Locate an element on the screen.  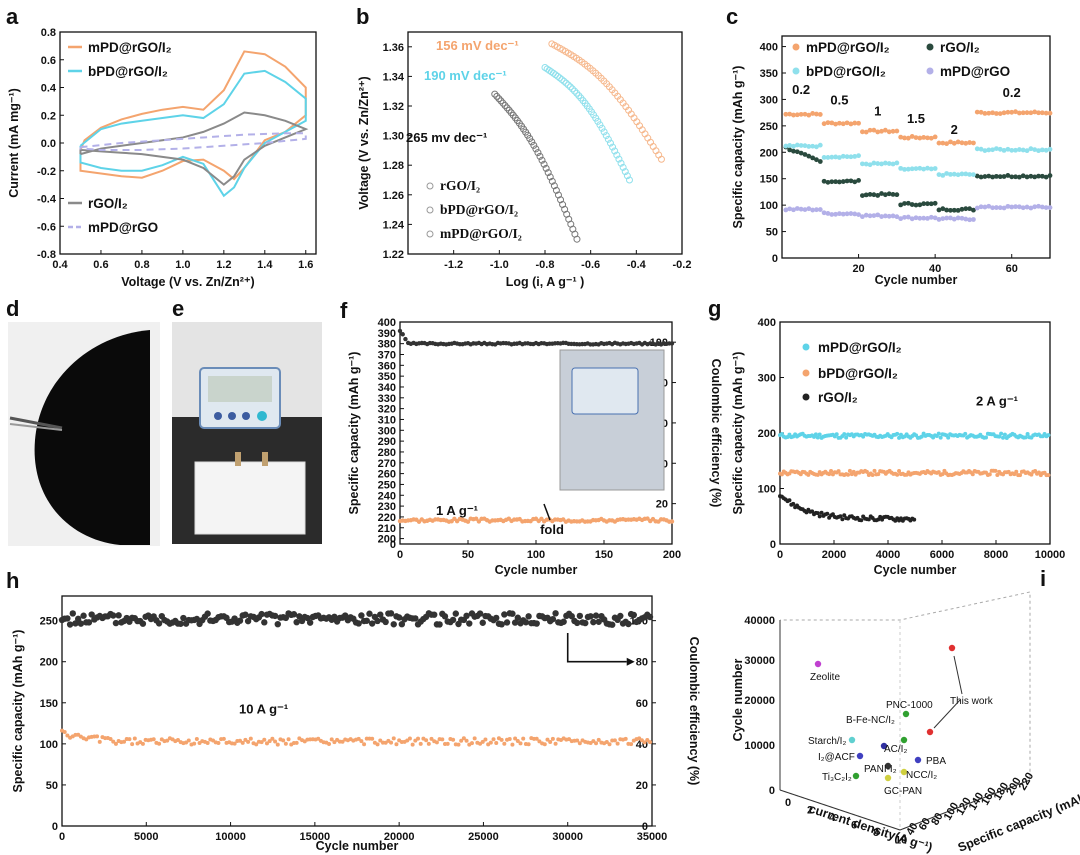
legend-label-b-1: bPD@rGO/I₂ is located at coordinates (479, 209).